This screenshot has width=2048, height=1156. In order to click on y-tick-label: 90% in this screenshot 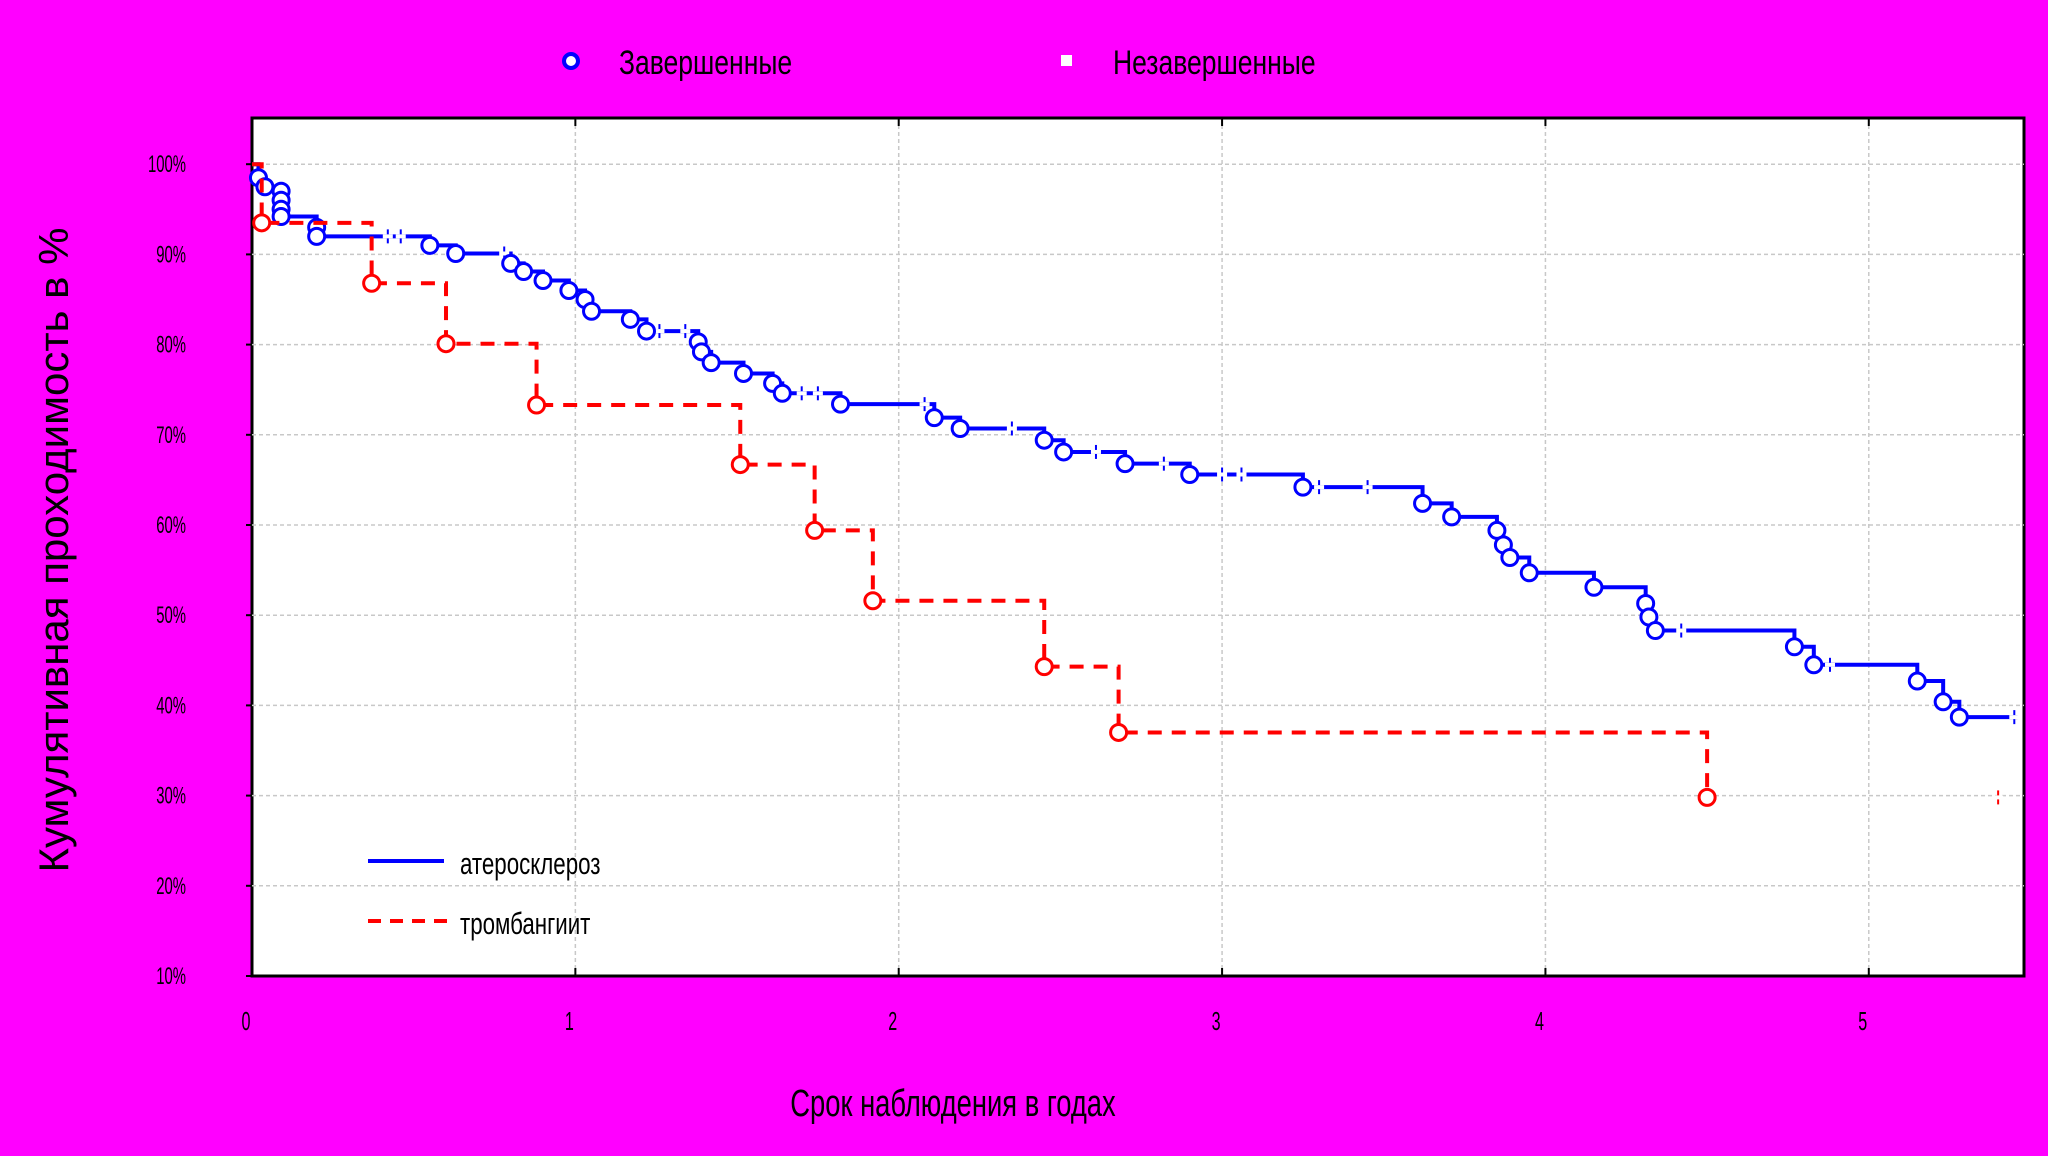, I will do `click(171, 255)`.